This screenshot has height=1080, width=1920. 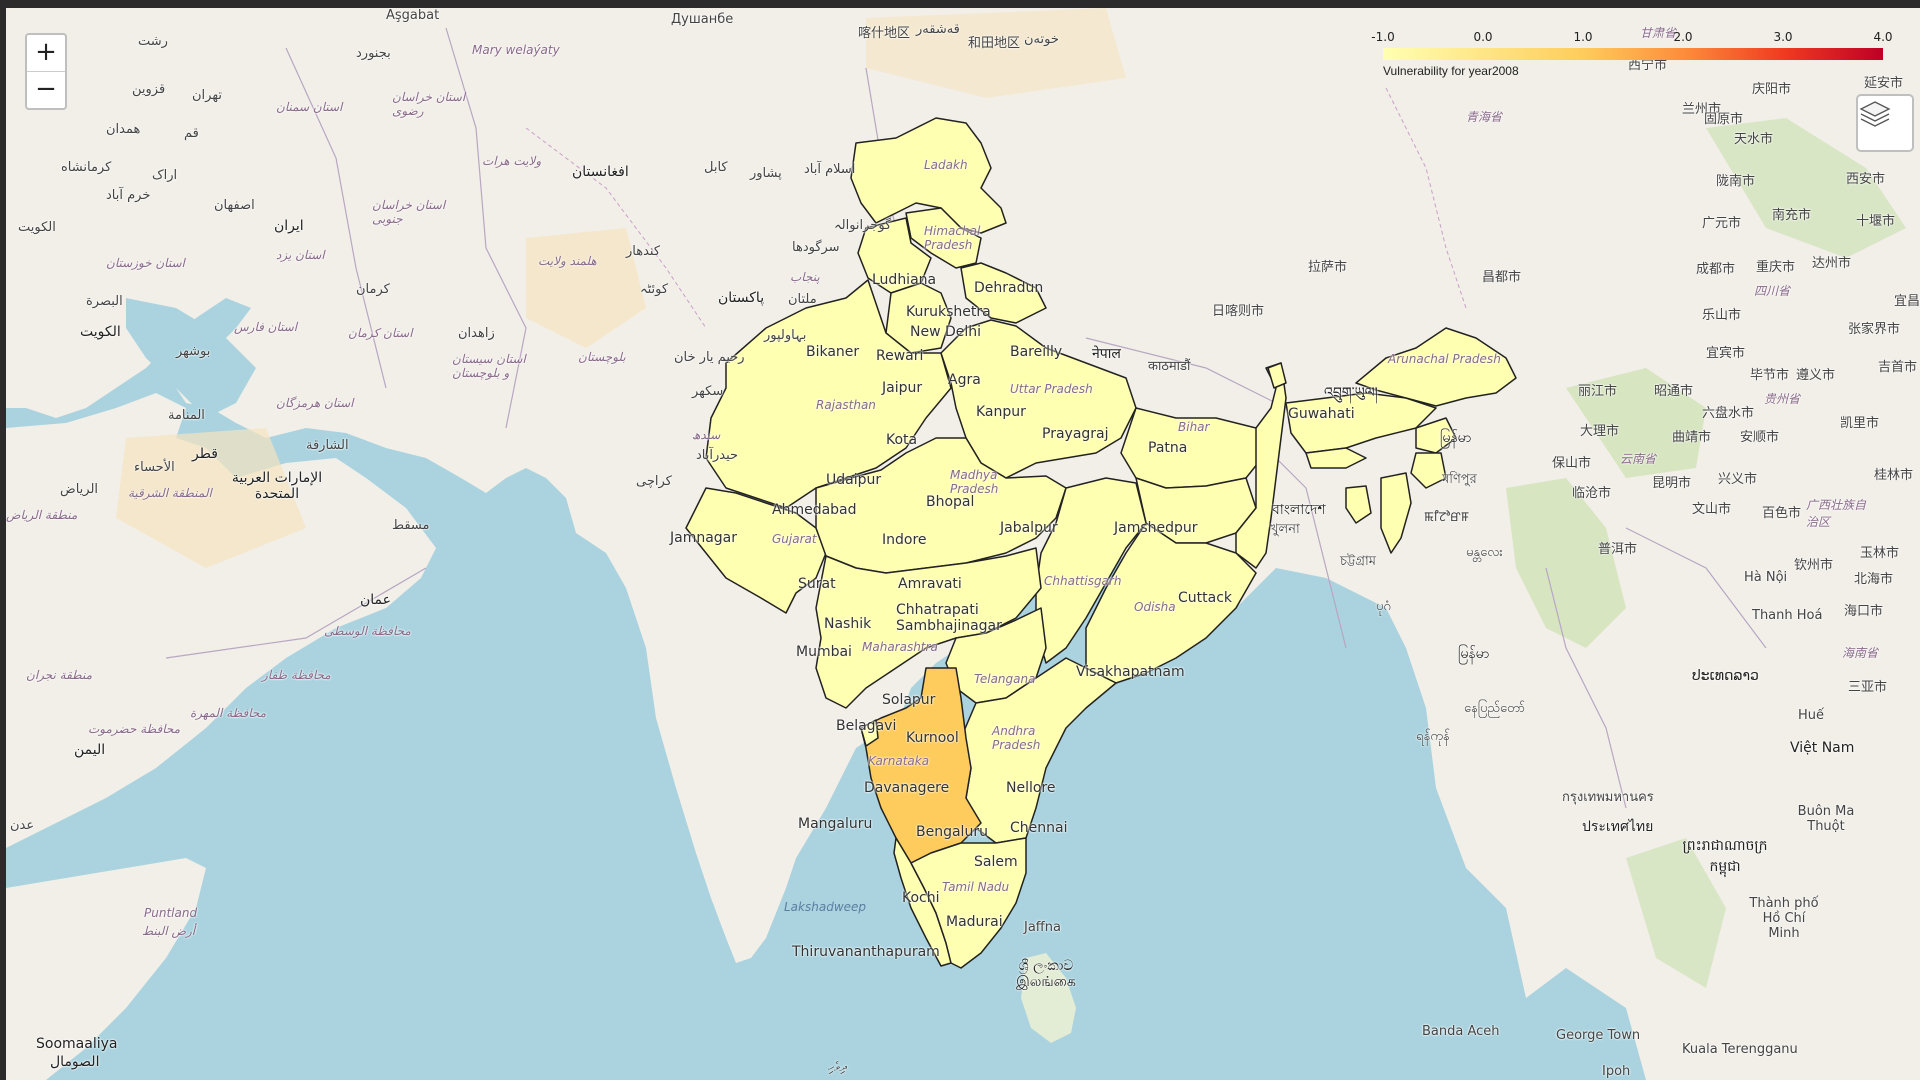 What do you see at coordinates (1001, 412) in the screenshot?
I see `label-kanpur: Kanpur` at bounding box center [1001, 412].